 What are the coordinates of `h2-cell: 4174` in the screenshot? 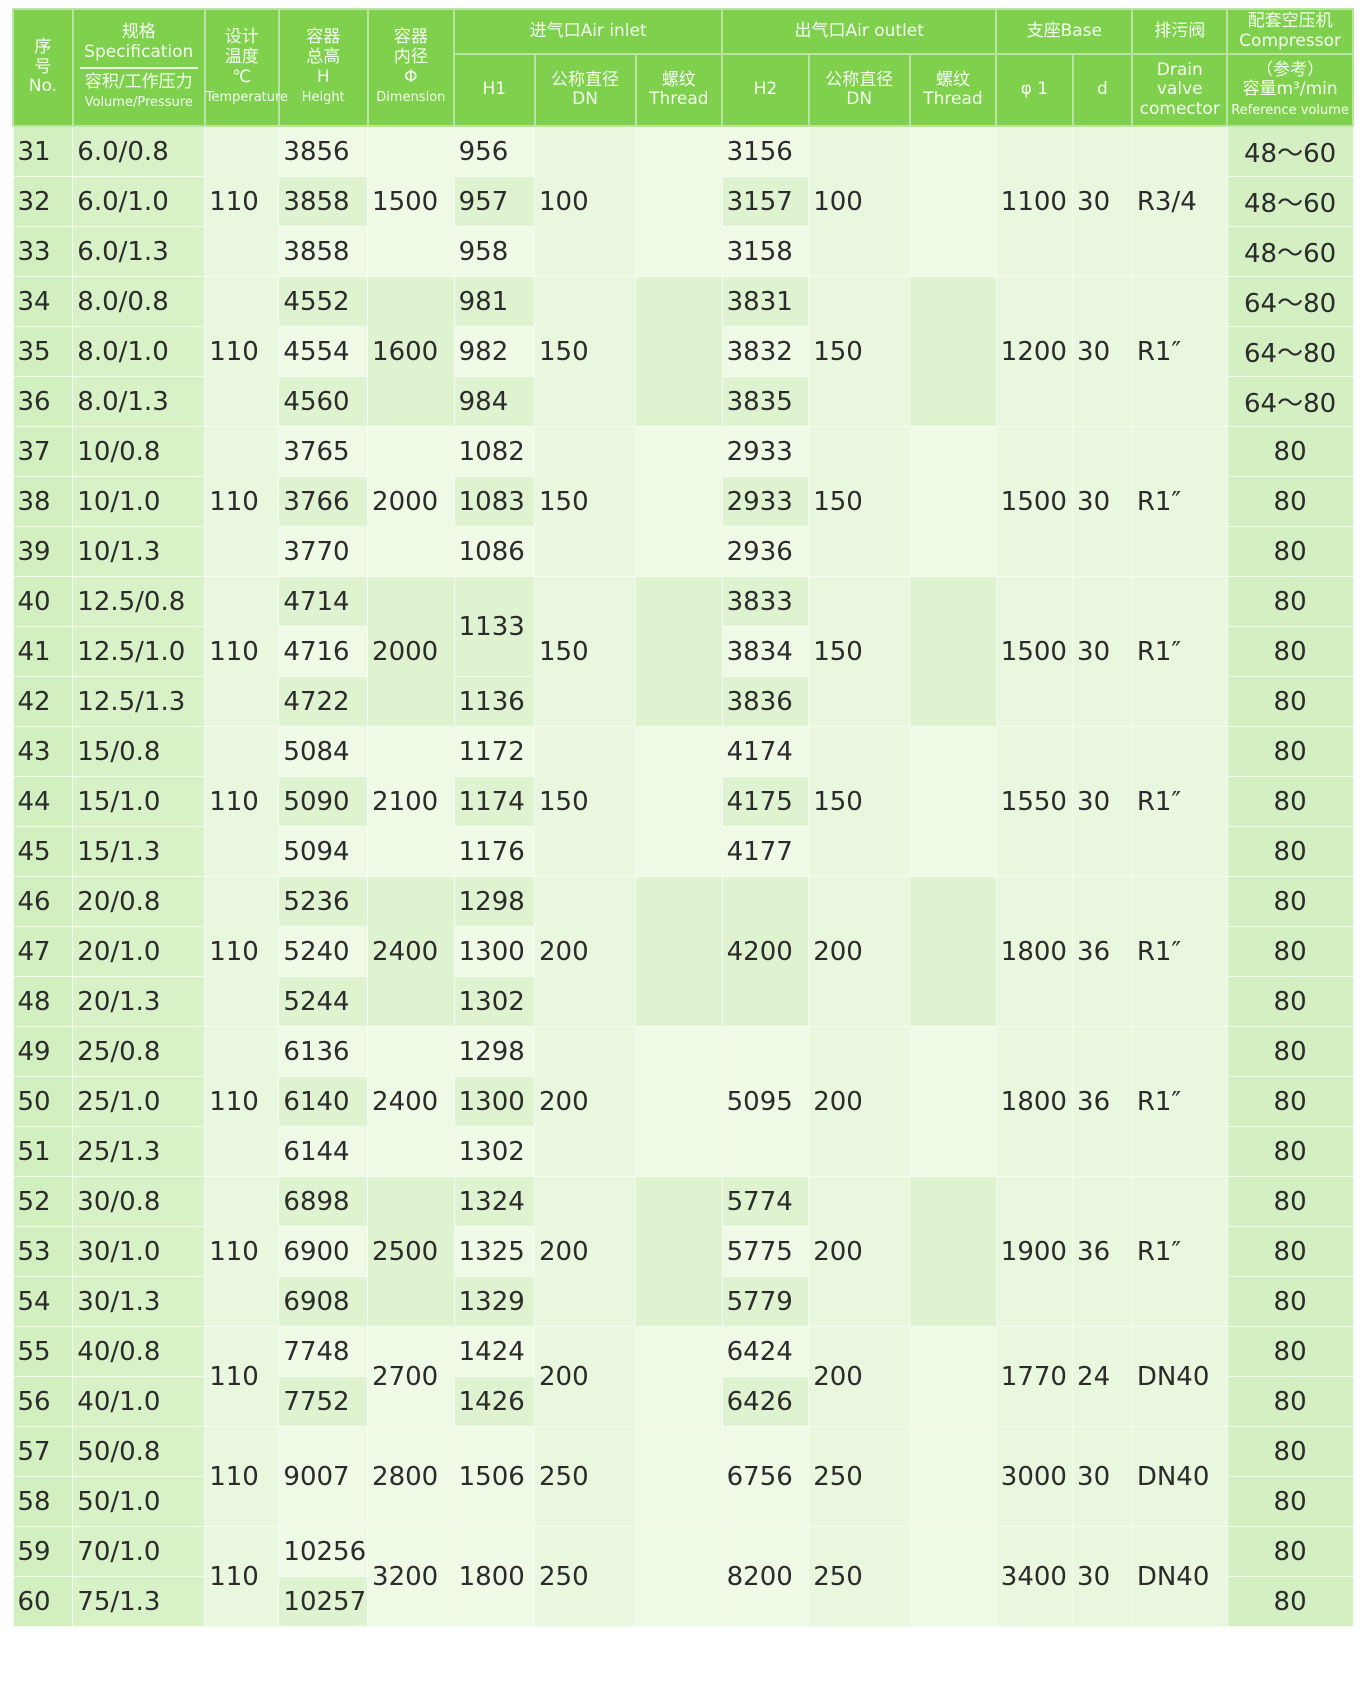 It's located at (765, 752).